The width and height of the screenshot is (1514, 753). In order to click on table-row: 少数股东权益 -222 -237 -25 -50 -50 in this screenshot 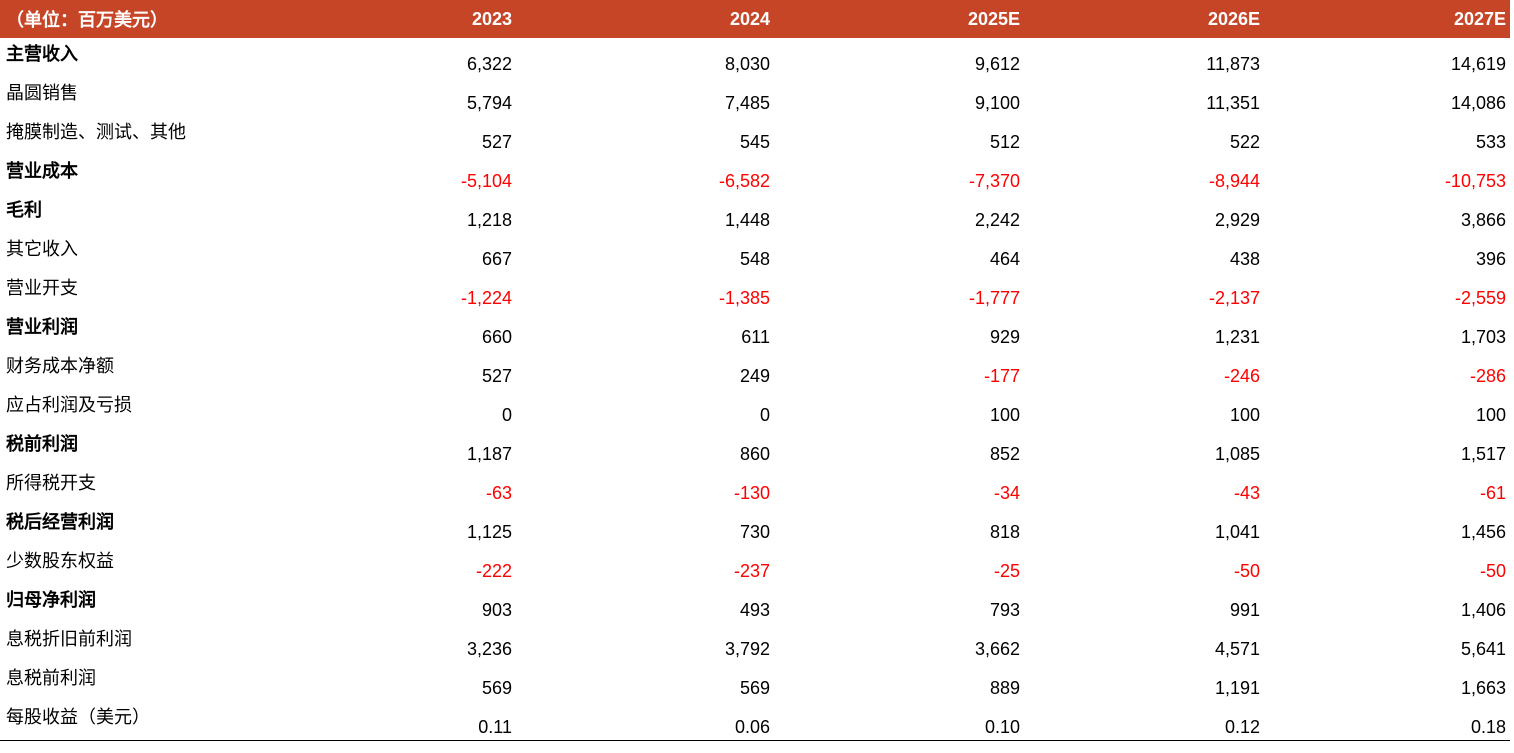, I will do `click(755, 564)`.